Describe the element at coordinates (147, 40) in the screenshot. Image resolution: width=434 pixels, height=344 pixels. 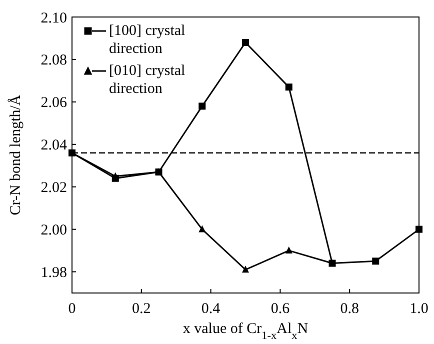
I see `legend-label: [100] crystal direction` at that location.